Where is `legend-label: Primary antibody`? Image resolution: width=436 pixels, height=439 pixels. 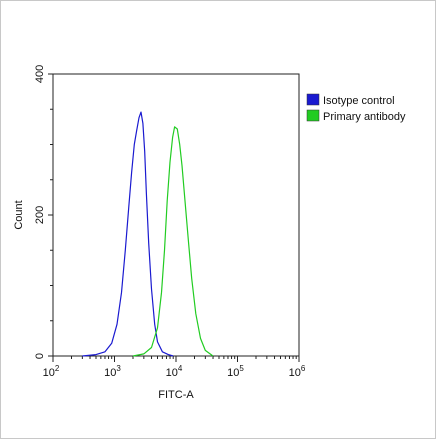
legend-label: Primary antibody is located at coordinates (364, 117).